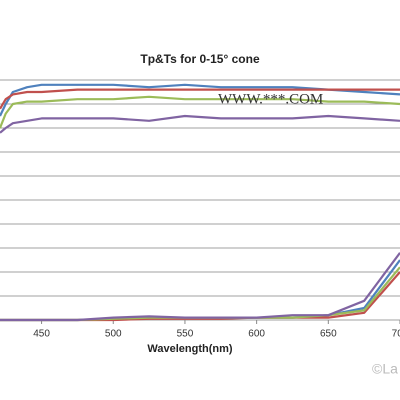 This screenshot has width=400, height=400. What do you see at coordinates (328, 334) in the screenshot?
I see `x-tick-label: 650` at bounding box center [328, 334].